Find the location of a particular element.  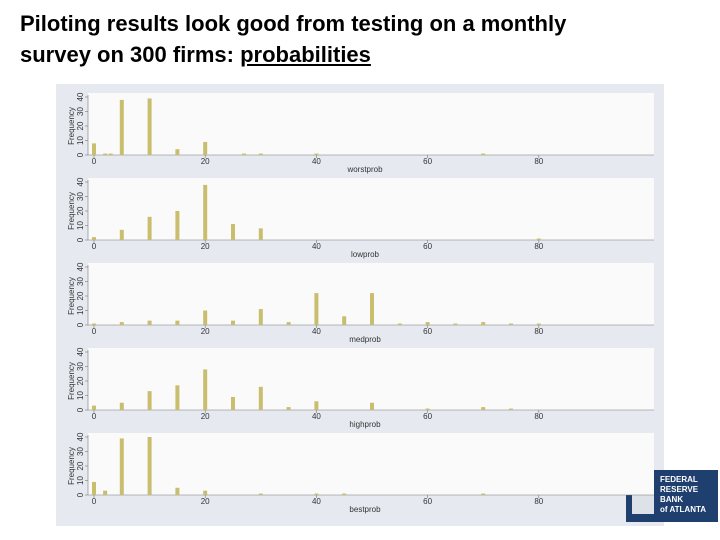

x-axis-label: medprob is located at coordinates (365, 339).